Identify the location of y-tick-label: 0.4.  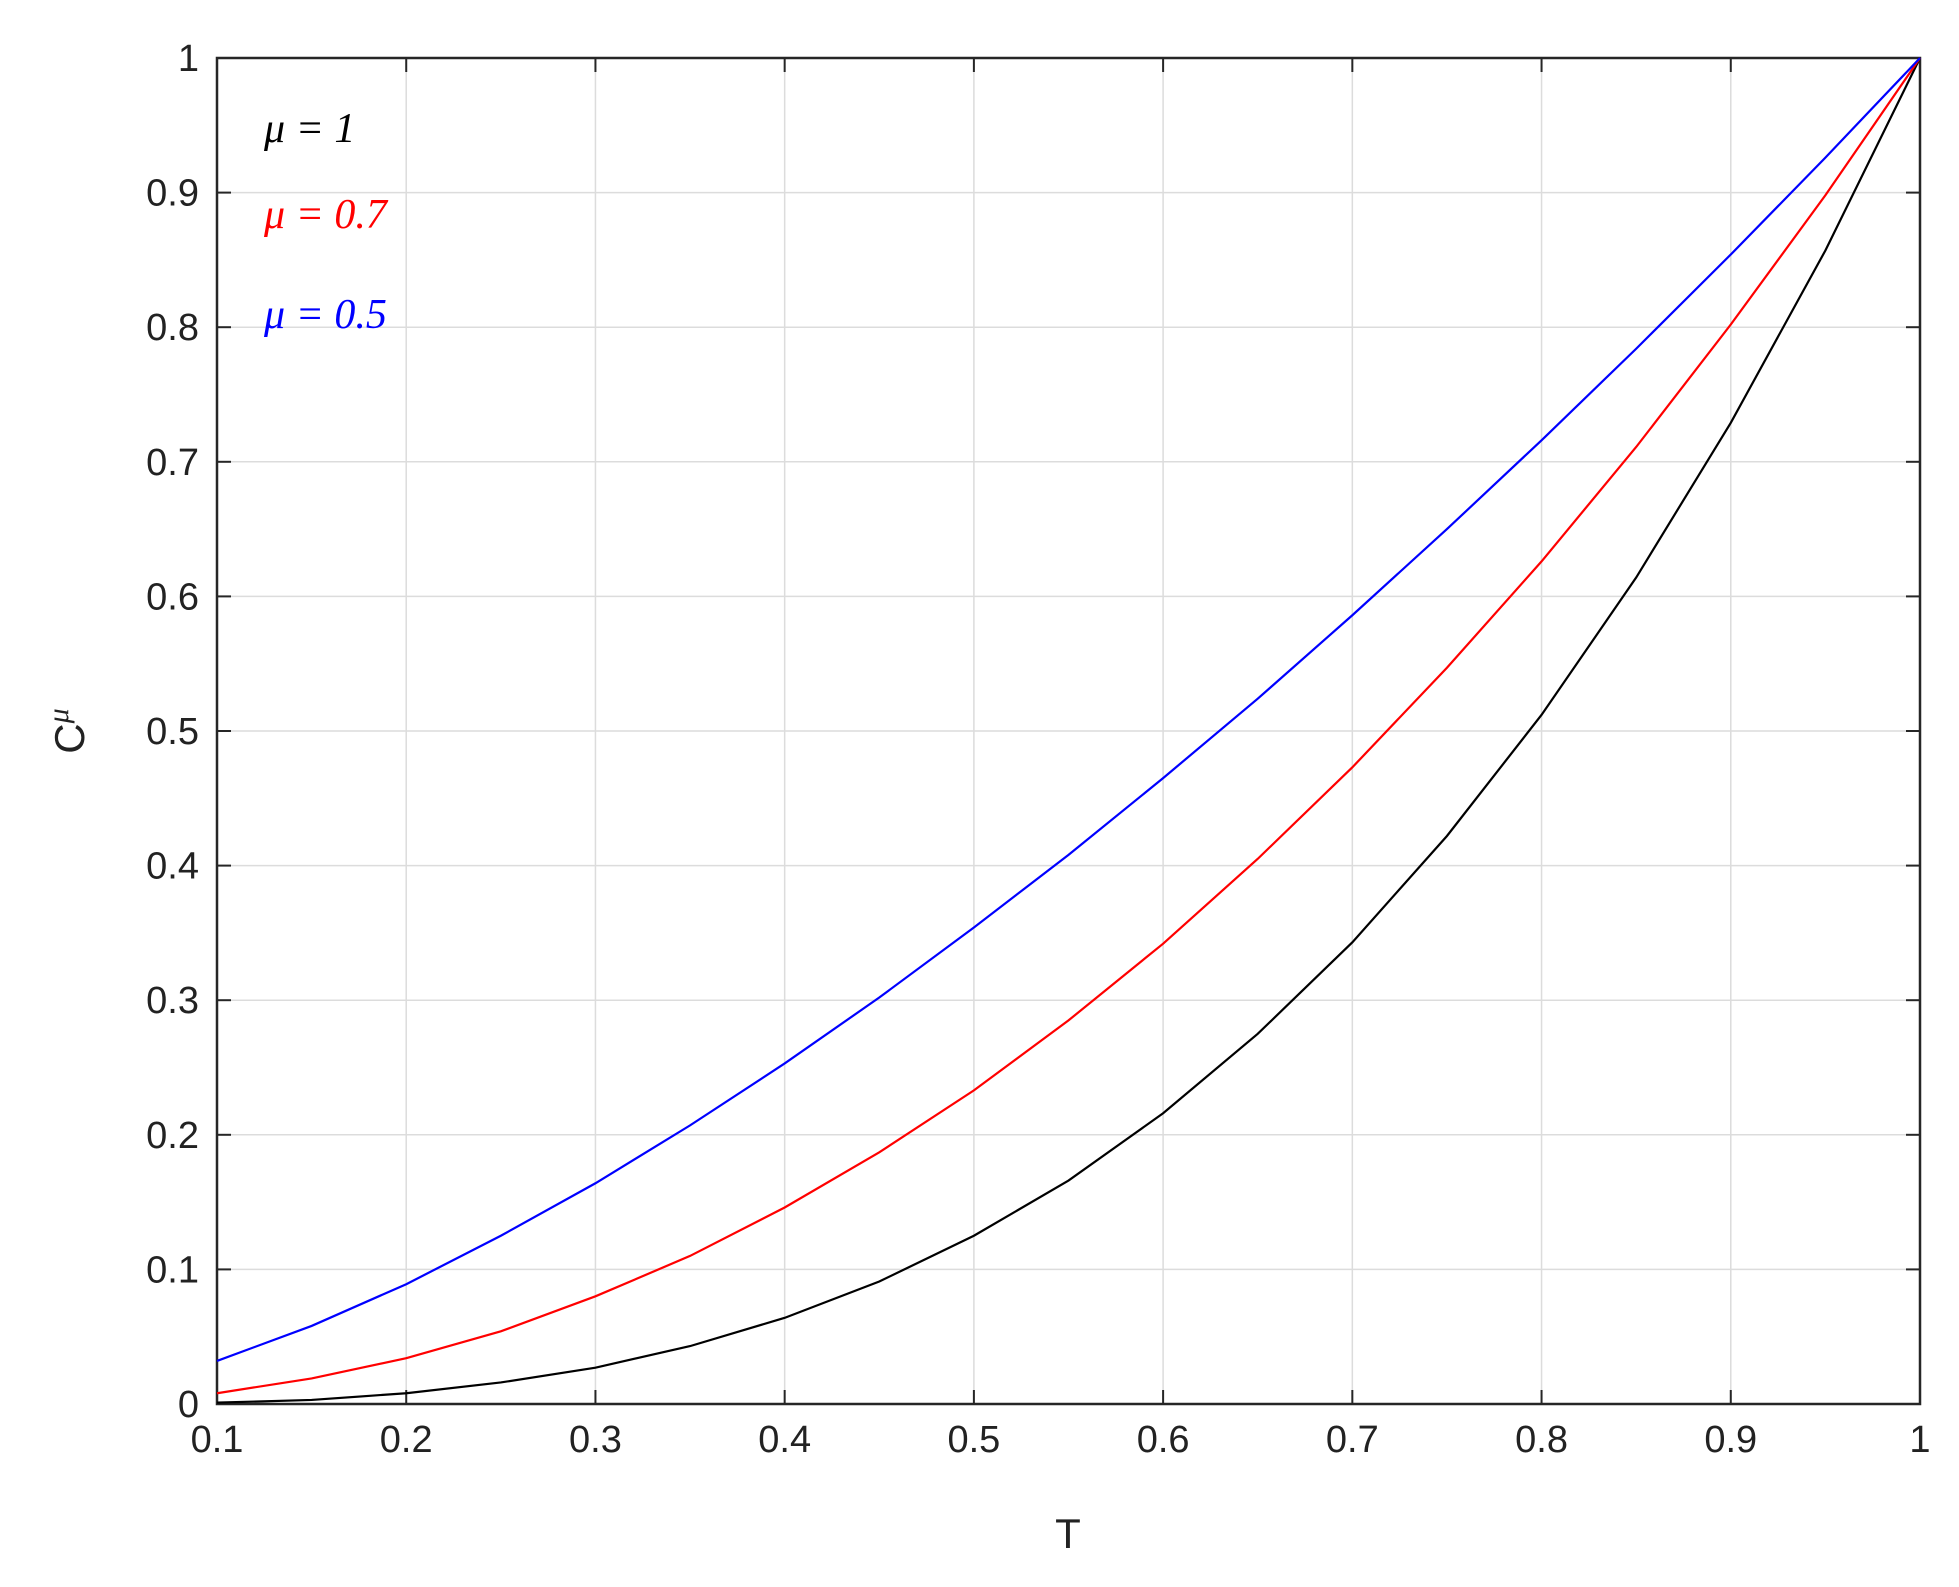
(172, 867).